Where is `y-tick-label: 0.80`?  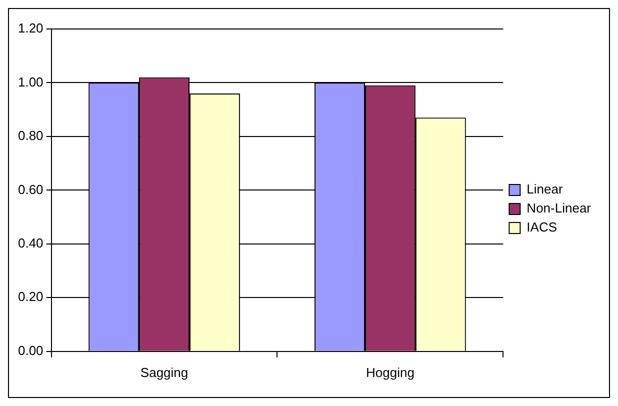 y-tick-label: 0.80 is located at coordinates (31, 136).